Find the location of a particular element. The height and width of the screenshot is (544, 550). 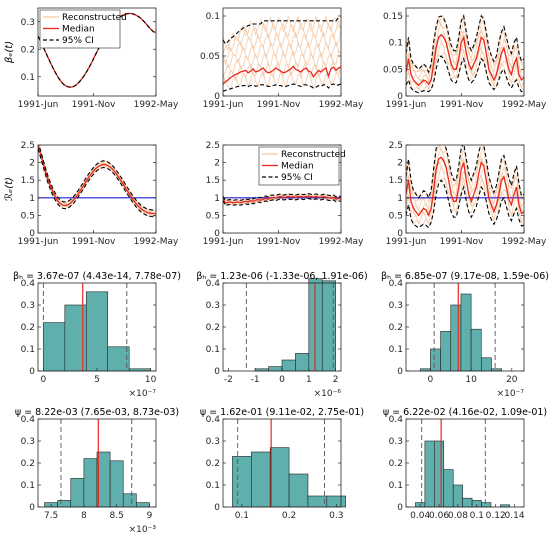

x-tick-label: 5 is located at coordinates (97, 380).